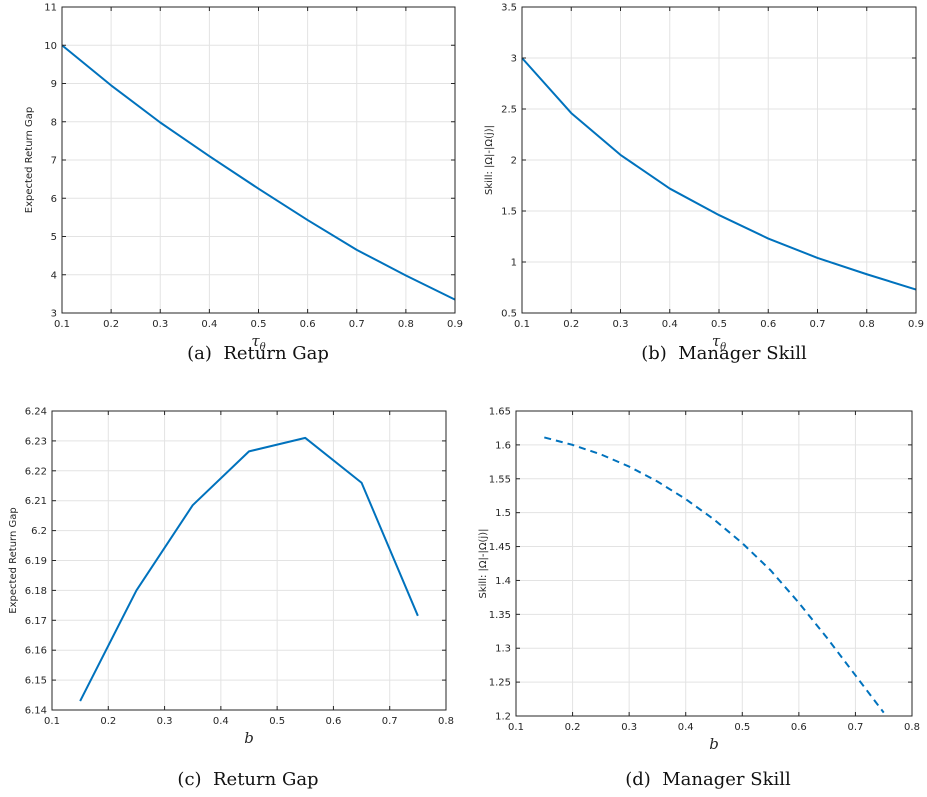 The width and height of the screenshot is (927, 797). What do you see at coordinates (54, 122) in the screenshot?
I see `y-tick-label-8: 8` at bounding box center [54, 122].